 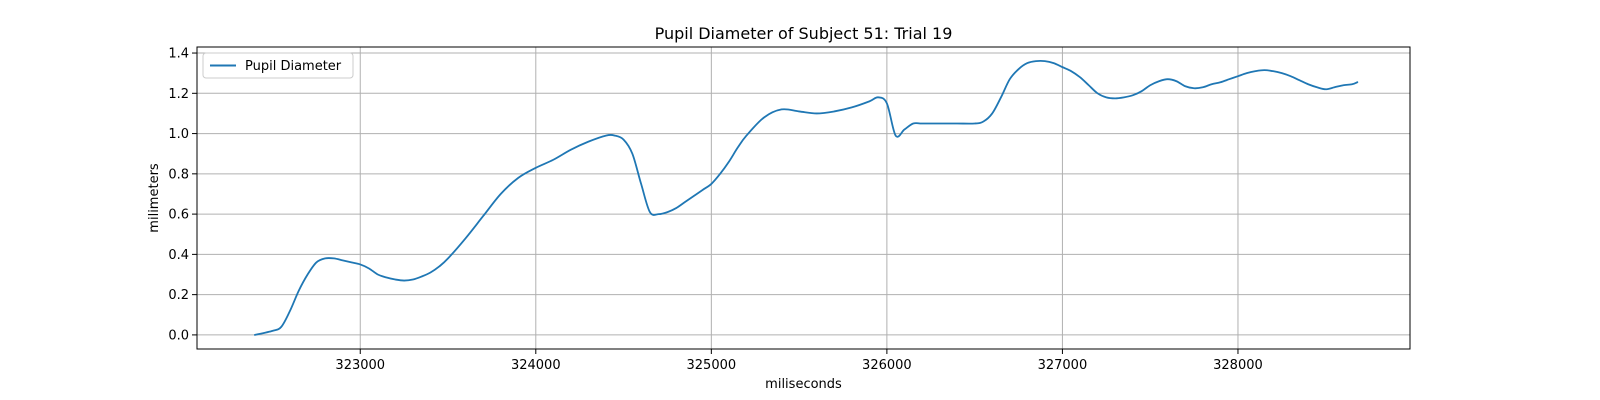 I want to click on legend-box, so click(x=278, y=65).